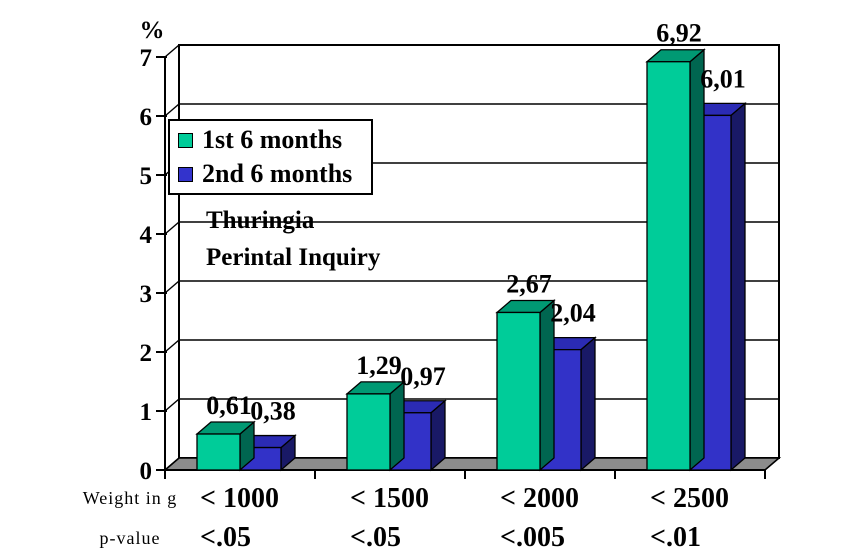 The height and width of the screenshot is (558, 841). I want to click on value-label-1st-0: 0,61, so click(229, 405).